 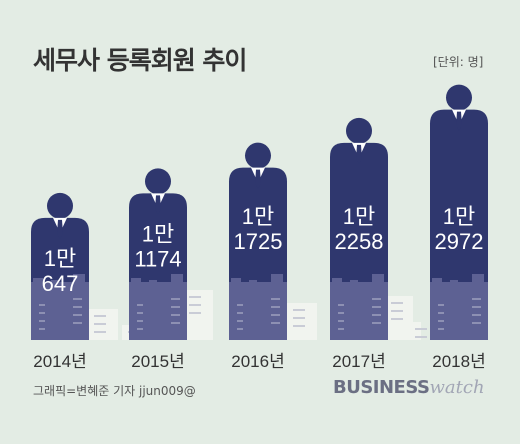 I want to click on x-tick-label: 2015년, so click(x=157, y=361).